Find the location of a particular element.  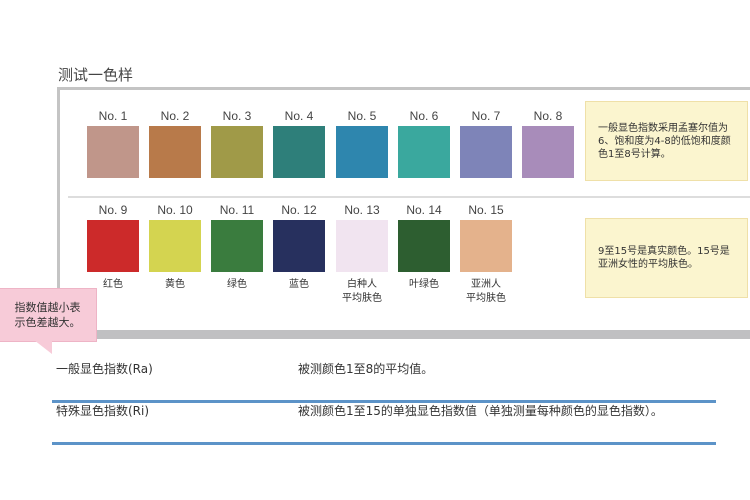

sample-number: No. 1 is located at coordinates (113, 116).